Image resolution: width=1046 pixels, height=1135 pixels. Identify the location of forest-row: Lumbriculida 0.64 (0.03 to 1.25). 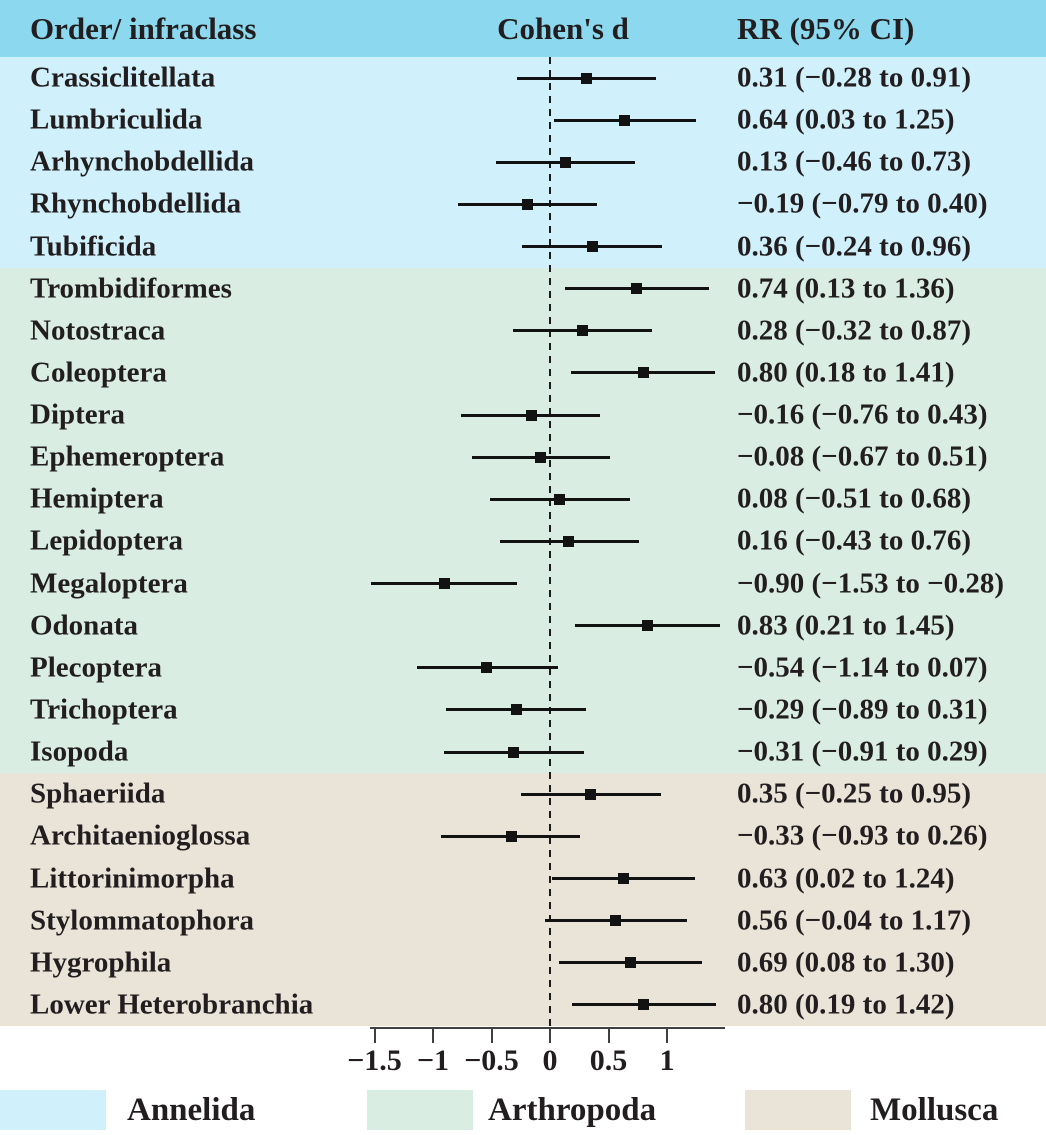
(523, 120).